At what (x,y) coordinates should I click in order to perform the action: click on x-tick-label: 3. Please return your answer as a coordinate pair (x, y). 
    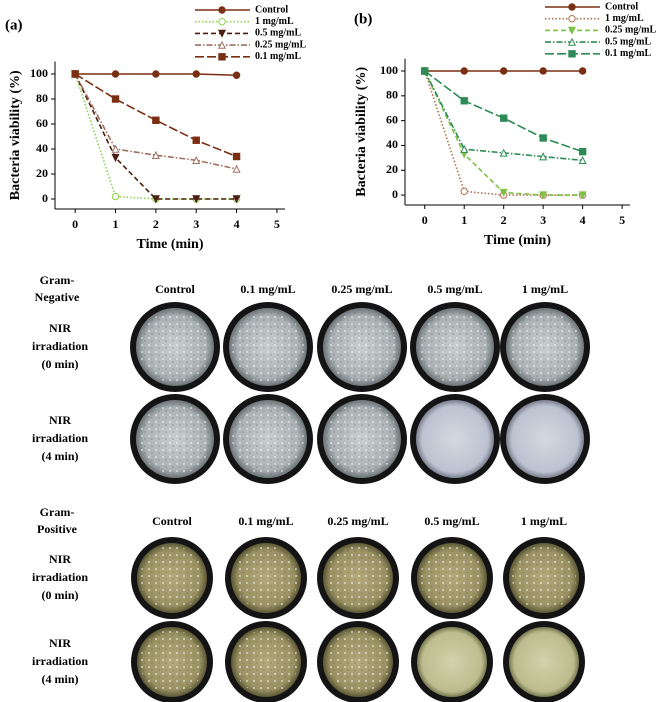
    Looking at the image, I should click on (196, 224).